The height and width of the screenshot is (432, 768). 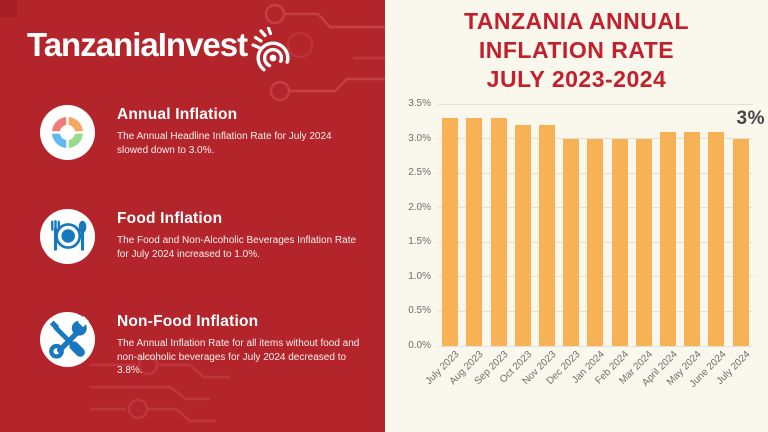 I want to click on bar-july-2024, so click(x=740, y=242).